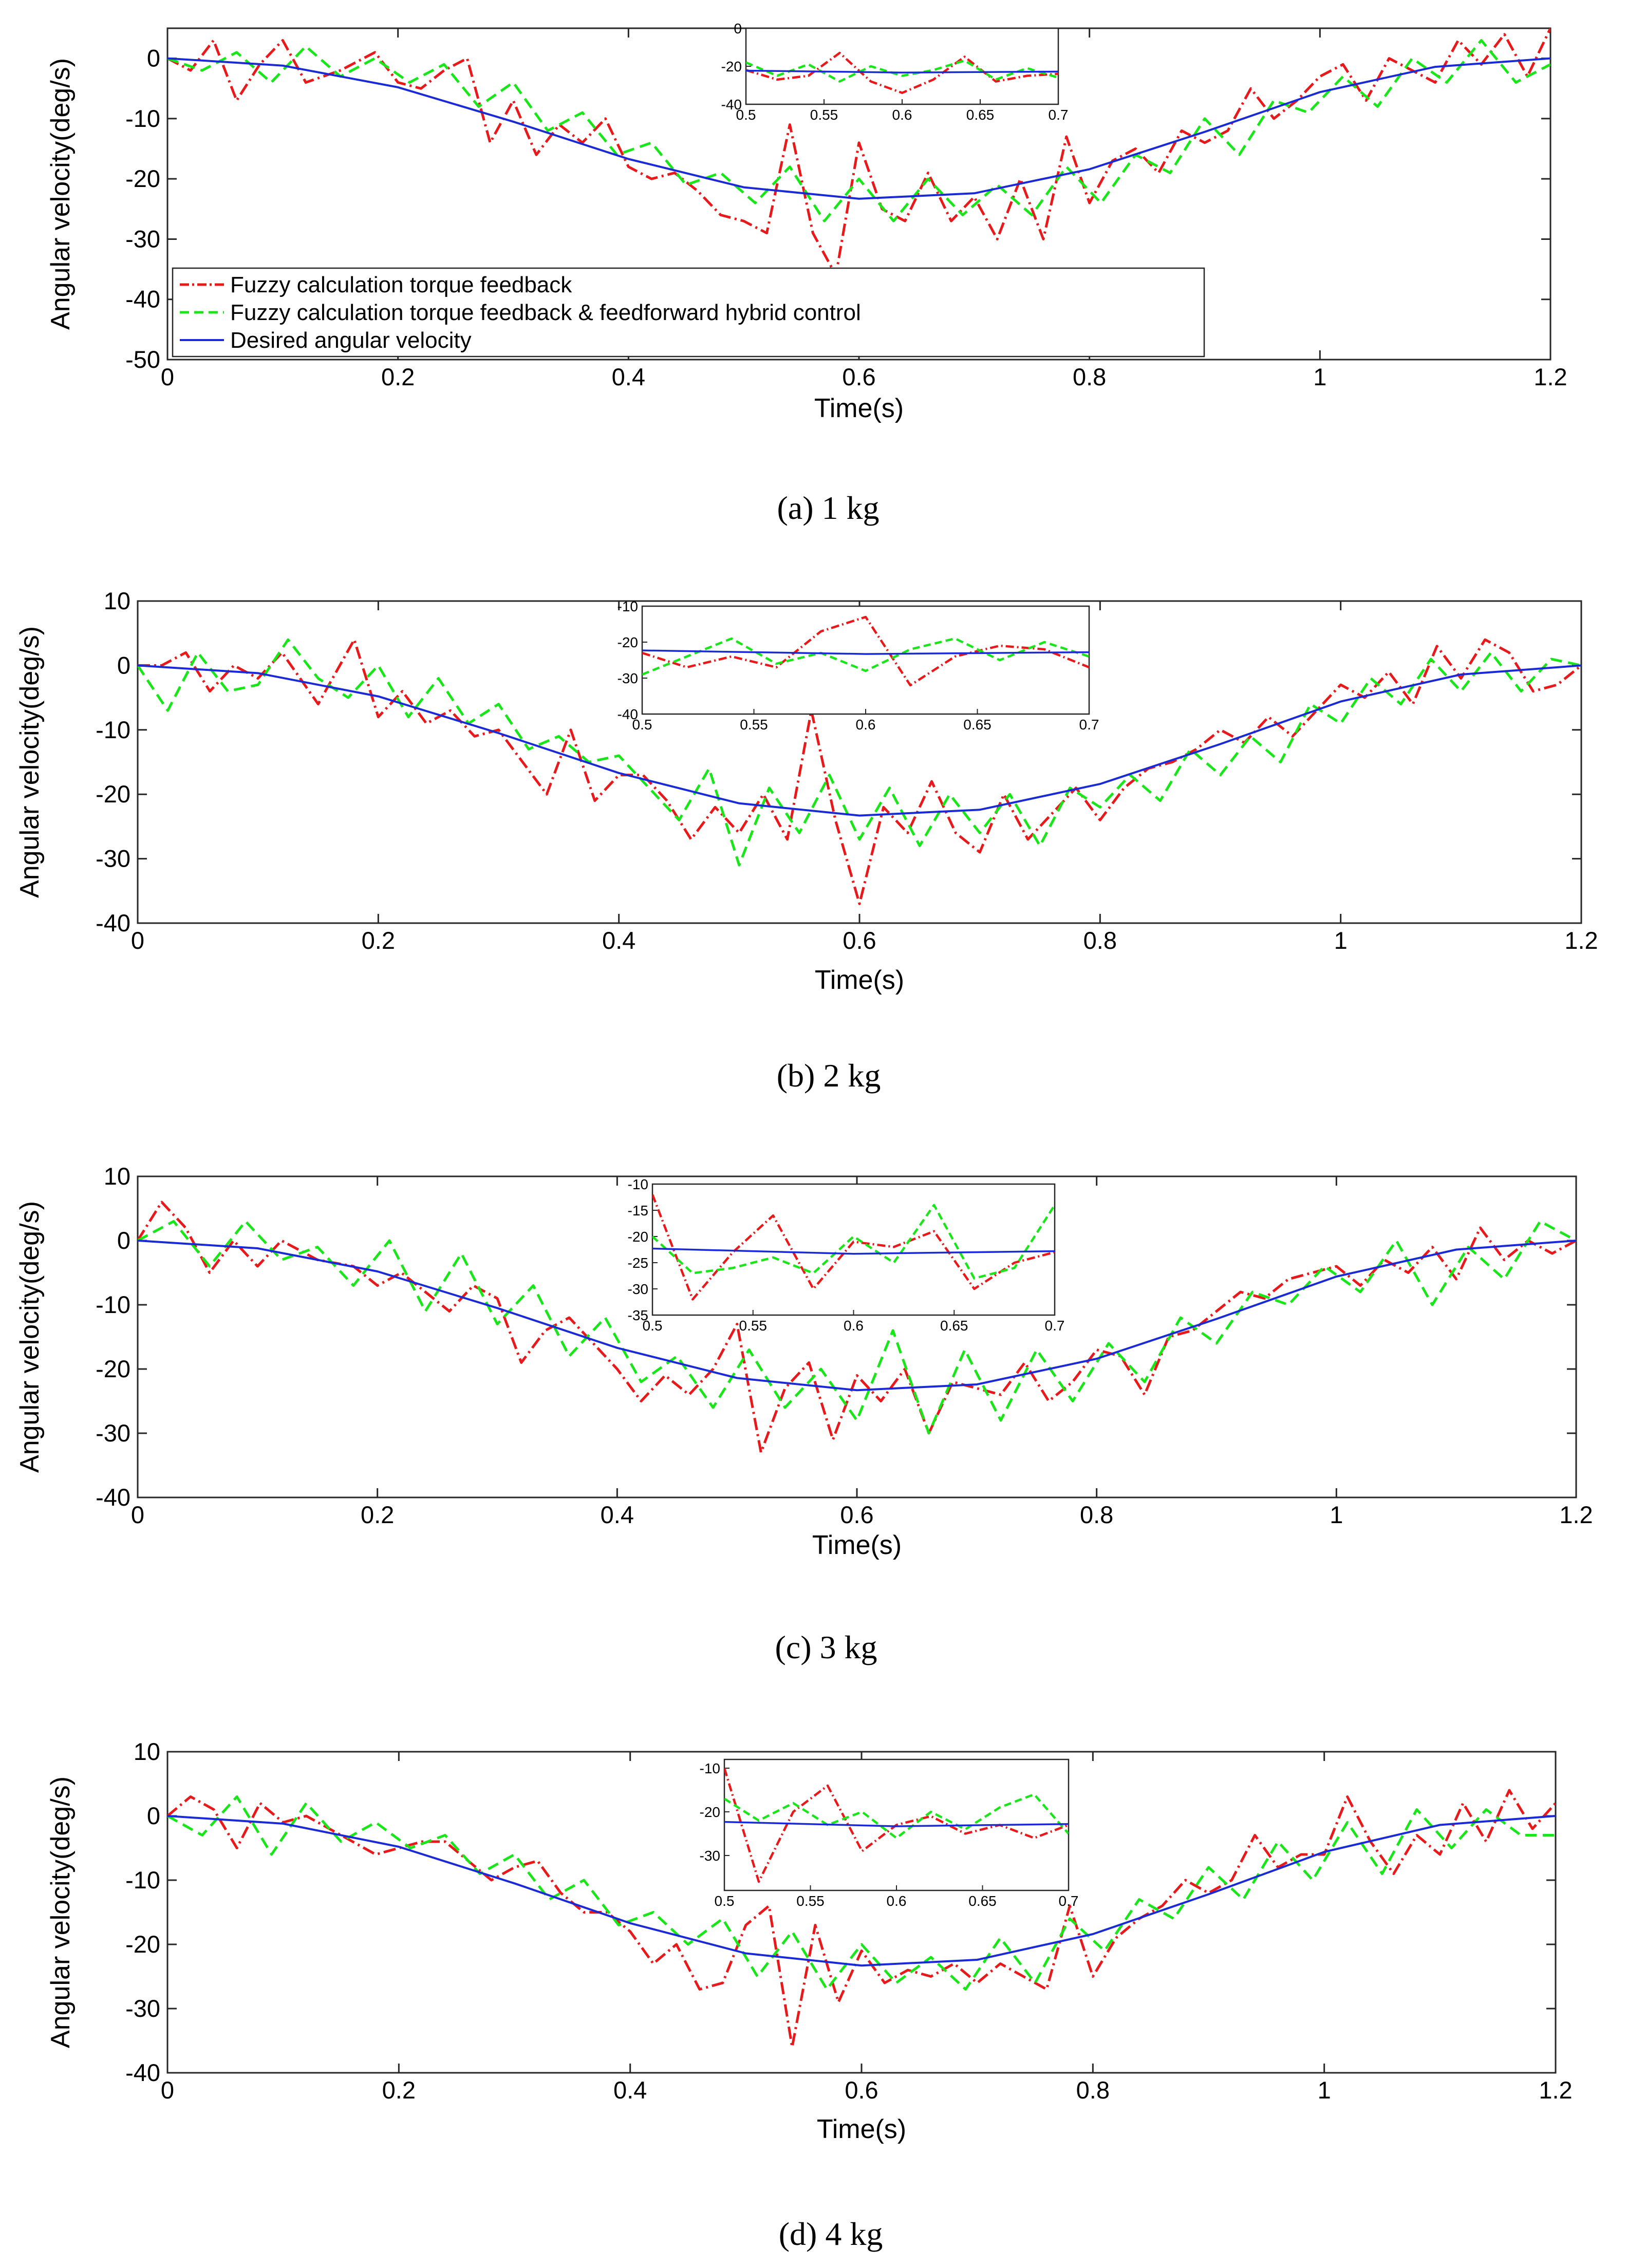 The width and height of the screenshot is (1627, 2268). I want to click on inset-y-tick-label: -10, so click(638, 1184).